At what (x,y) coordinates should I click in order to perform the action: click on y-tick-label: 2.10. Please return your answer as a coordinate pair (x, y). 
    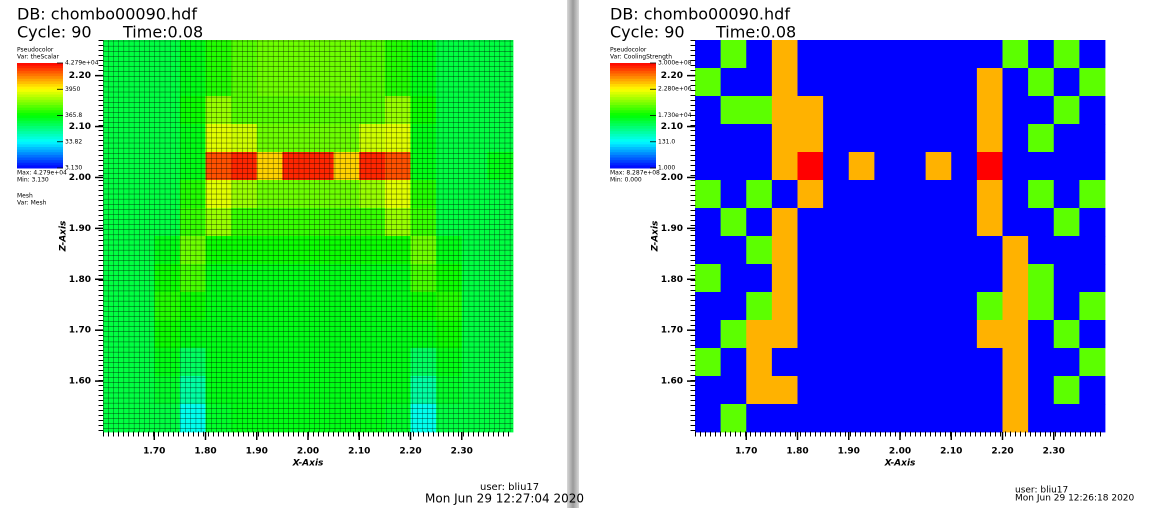
    Looking at the image, I should click on (80, 127).